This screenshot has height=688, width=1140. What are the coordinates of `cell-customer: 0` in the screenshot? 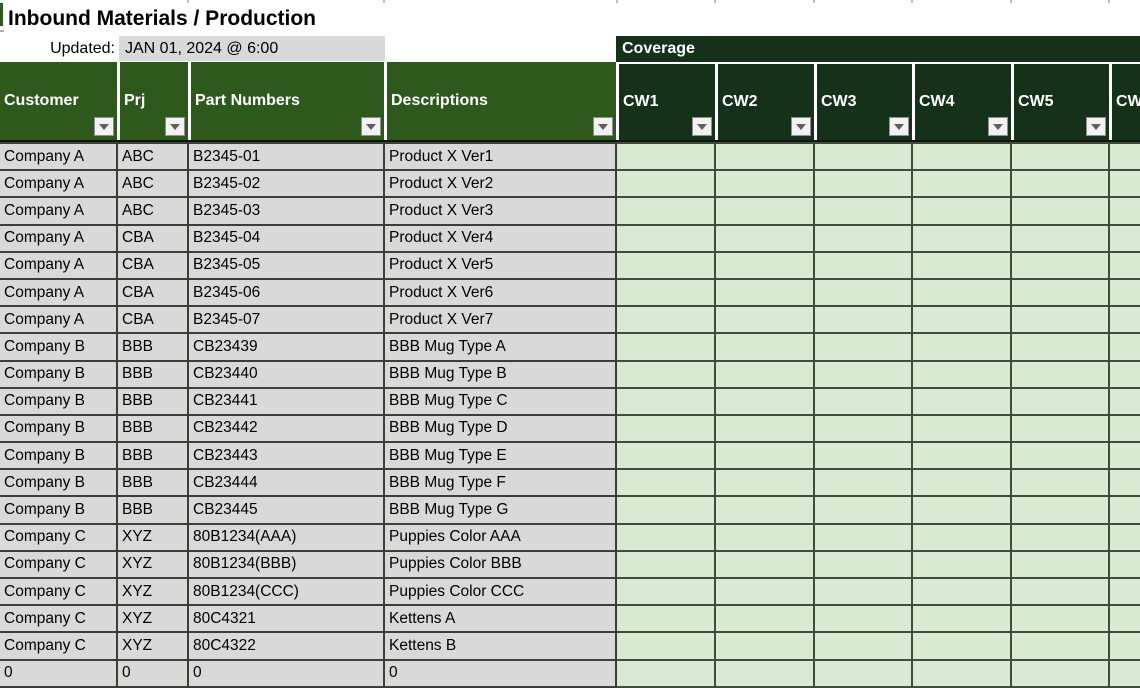 It's located at (59, 673).